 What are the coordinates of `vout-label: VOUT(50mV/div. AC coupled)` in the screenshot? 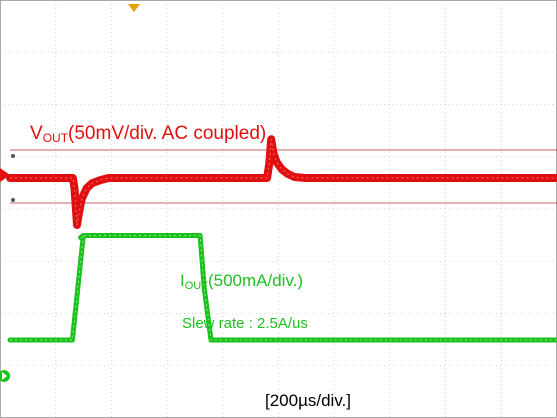 It's located at (148, 134).